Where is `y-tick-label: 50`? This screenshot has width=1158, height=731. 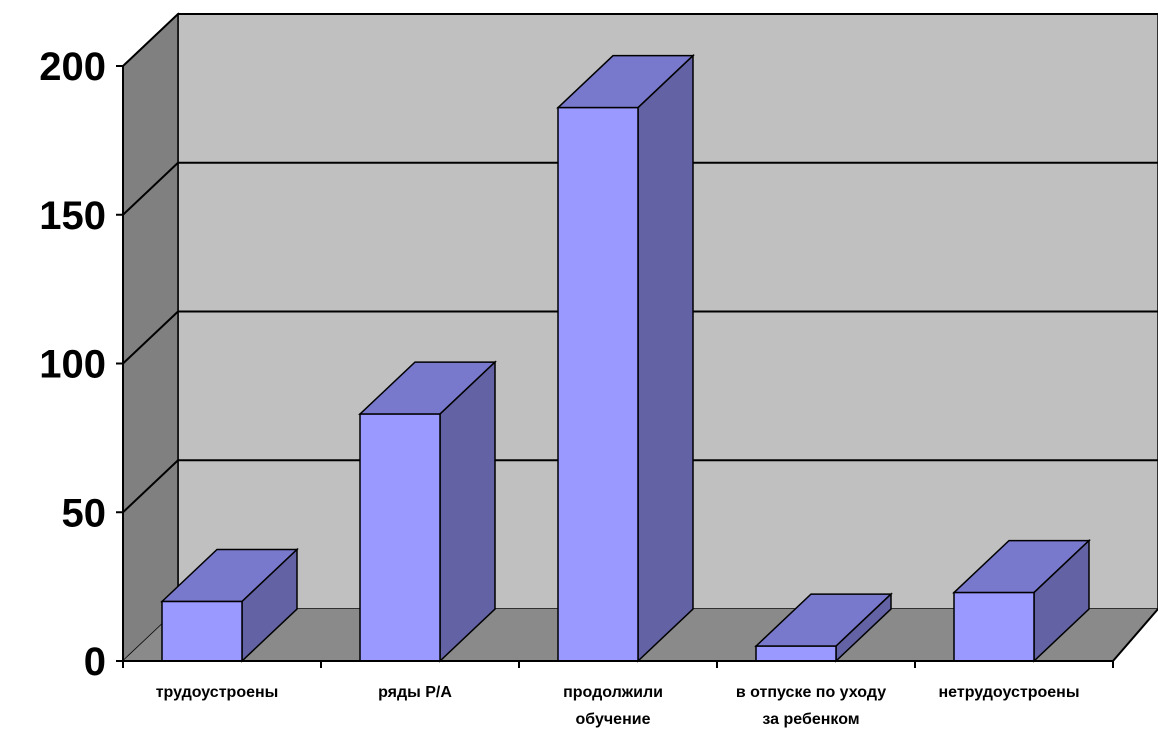 y-tick-label: 50 is located at coordinates (84, 513).